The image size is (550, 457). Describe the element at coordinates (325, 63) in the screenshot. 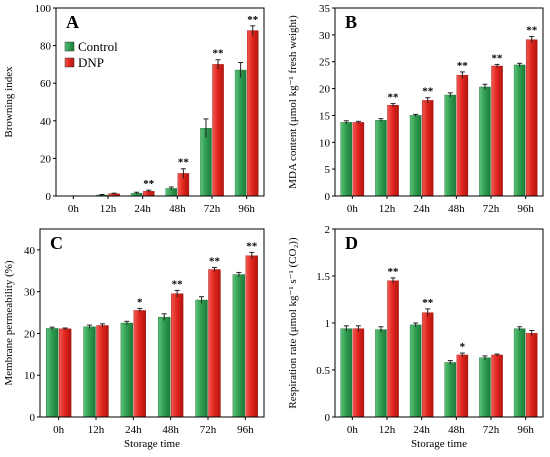

I see `y-tick-label: 25` at that location.